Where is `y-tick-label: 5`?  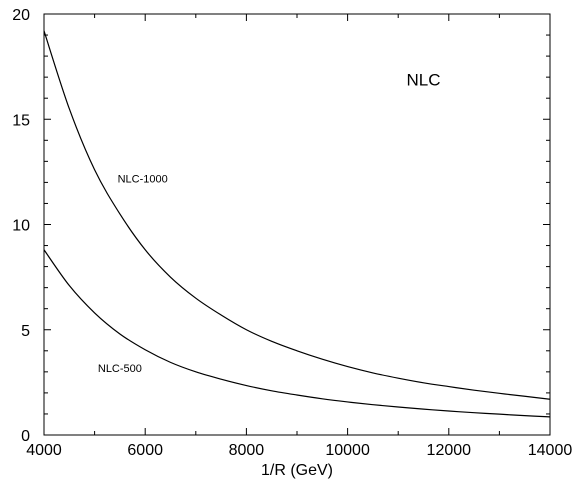
y-tick-label: 5 is located at coordinates (25, 331).